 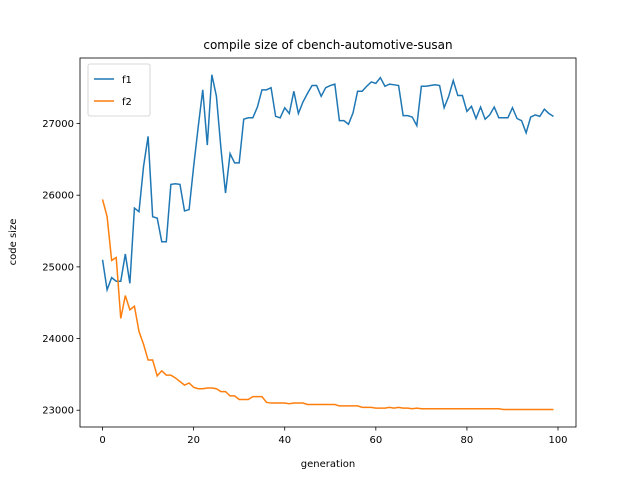 I want to click on y-tick-label: 26000, so click(x=58, y=196).